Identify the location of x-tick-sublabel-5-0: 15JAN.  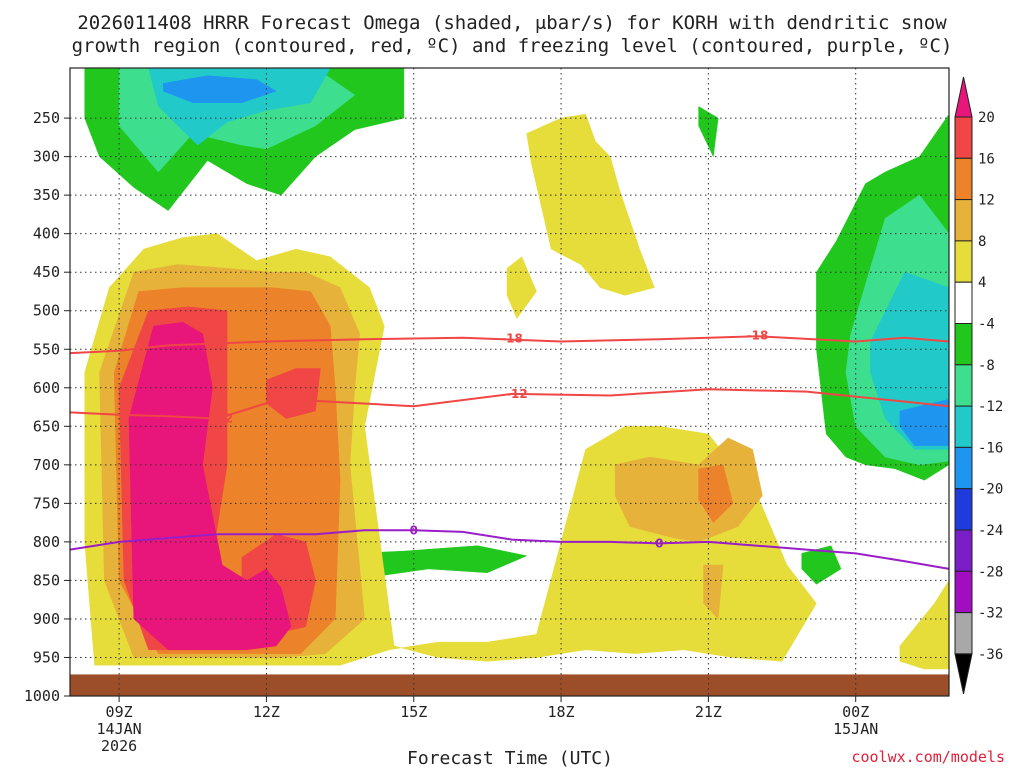
(855, 729).